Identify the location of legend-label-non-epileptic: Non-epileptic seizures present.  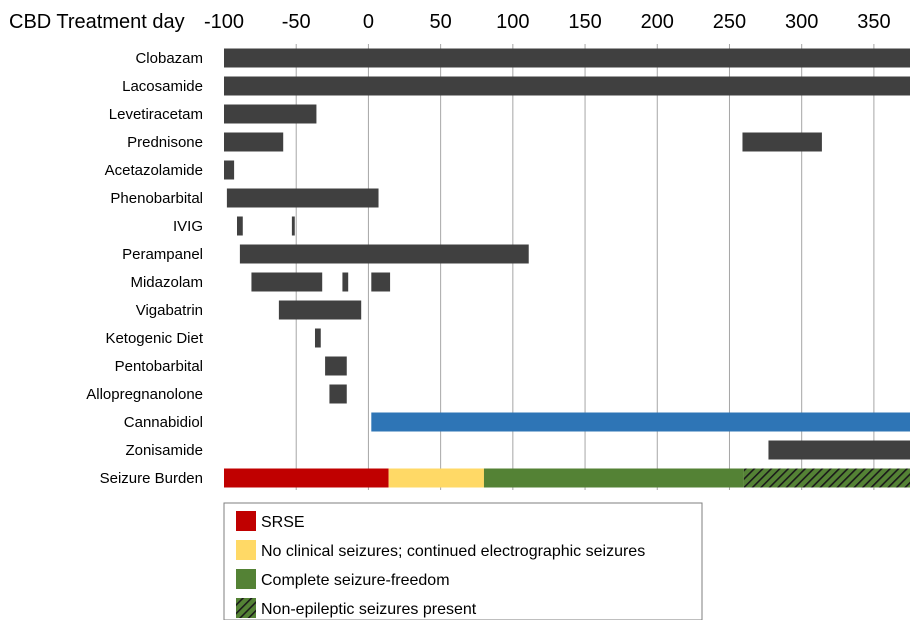
(369, 609).